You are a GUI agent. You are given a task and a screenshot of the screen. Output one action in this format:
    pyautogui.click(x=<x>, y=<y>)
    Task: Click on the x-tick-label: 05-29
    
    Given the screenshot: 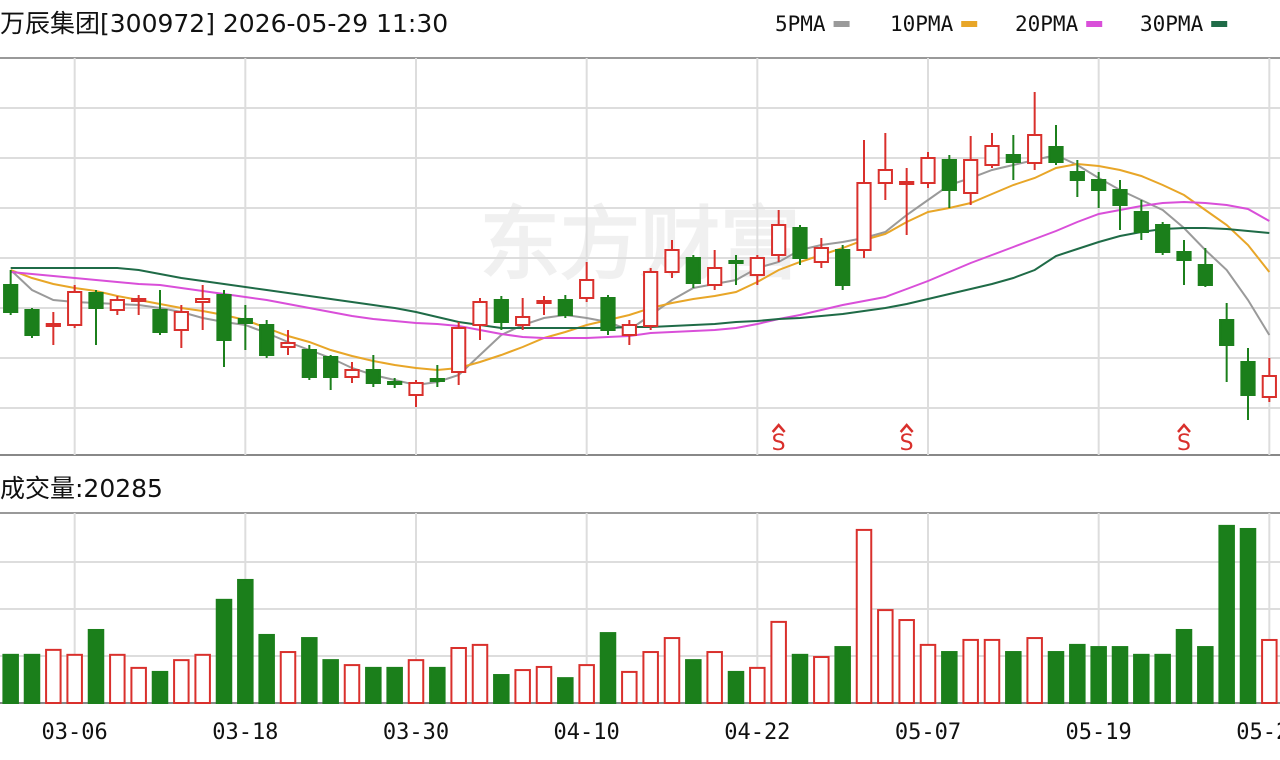 What is the action you would take?
    pyautogui.click(x=1258, y=732)
    